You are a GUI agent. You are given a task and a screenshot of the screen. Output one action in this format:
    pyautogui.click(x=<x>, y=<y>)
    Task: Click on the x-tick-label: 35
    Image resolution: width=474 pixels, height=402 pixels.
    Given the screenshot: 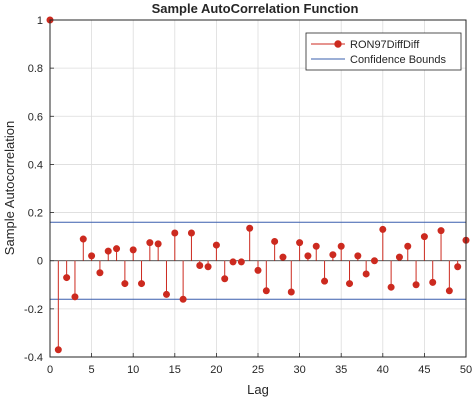 What is the action you would take?
    pyautogui.click(x=341, y=370)
    